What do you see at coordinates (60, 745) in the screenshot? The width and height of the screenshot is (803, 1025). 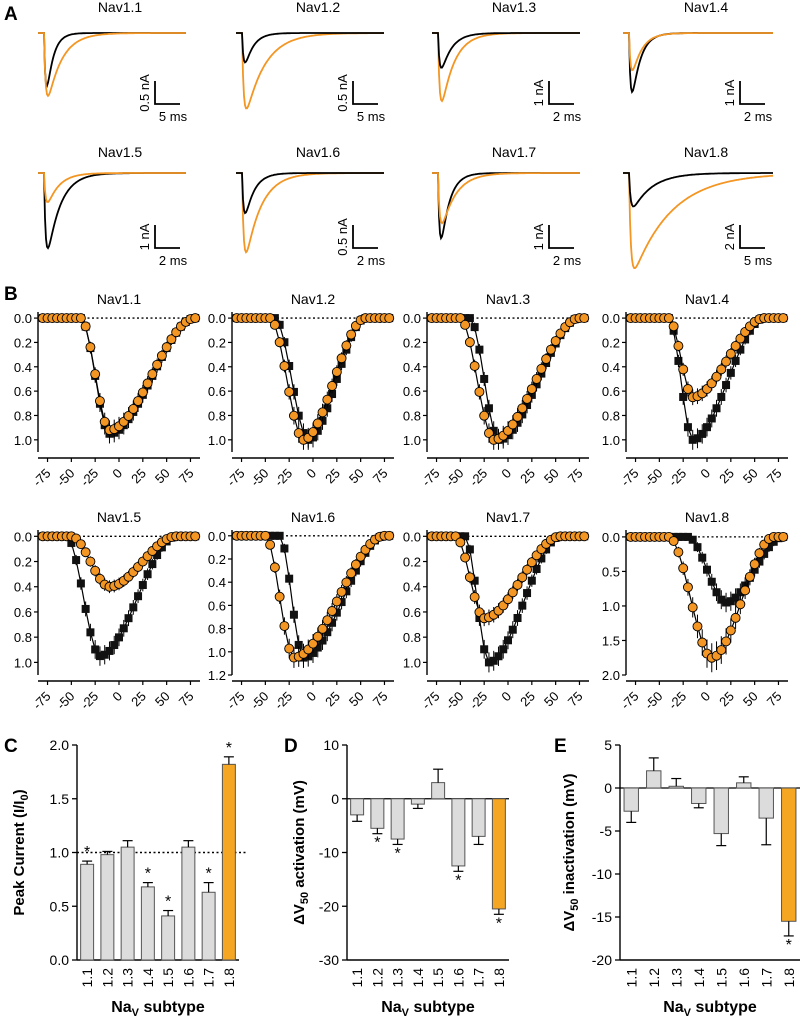 I see `y-tick-label: 2.0` at bounding box center [60, 745].